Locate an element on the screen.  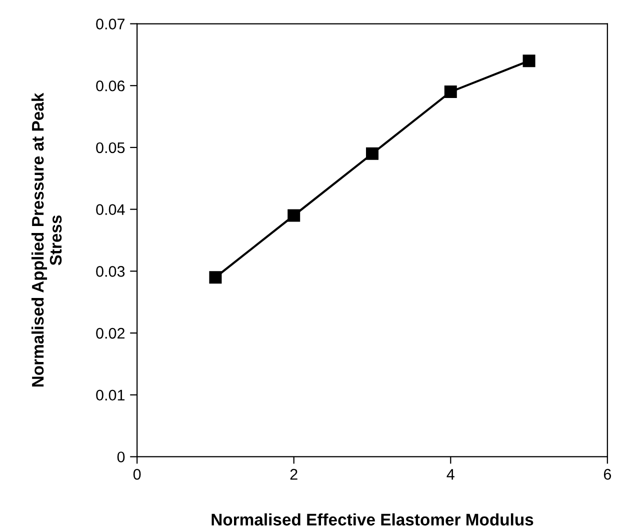
x-tick-label: 2 is located at coordinates (294, 474).